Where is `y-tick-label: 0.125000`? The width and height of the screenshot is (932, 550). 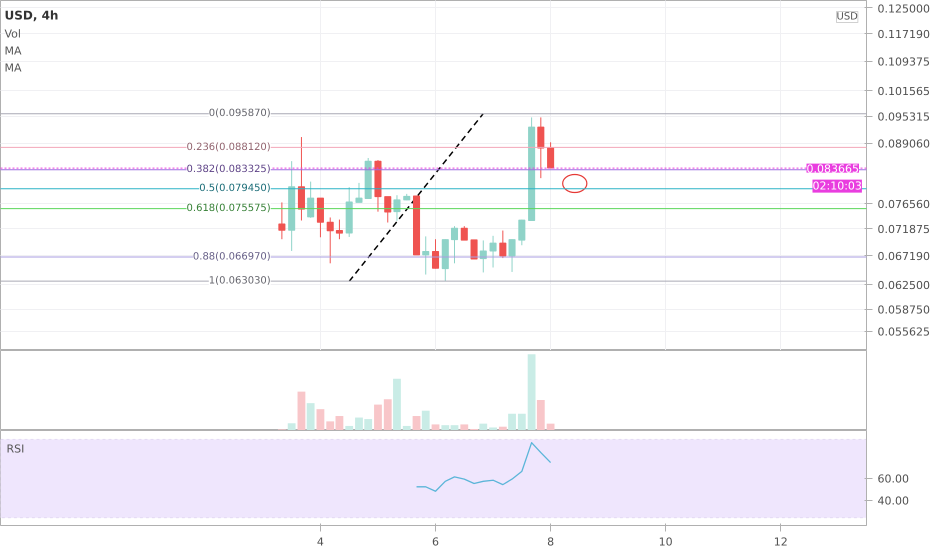 y-tick-label: 0.125000 is located at coordinates (904, 9).